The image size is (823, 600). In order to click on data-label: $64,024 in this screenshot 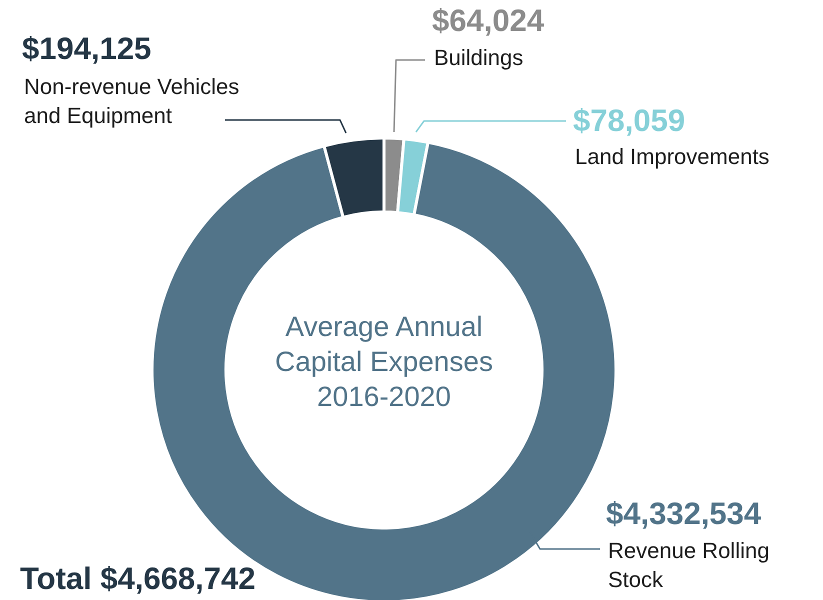, I will do `click(488, 20)`.